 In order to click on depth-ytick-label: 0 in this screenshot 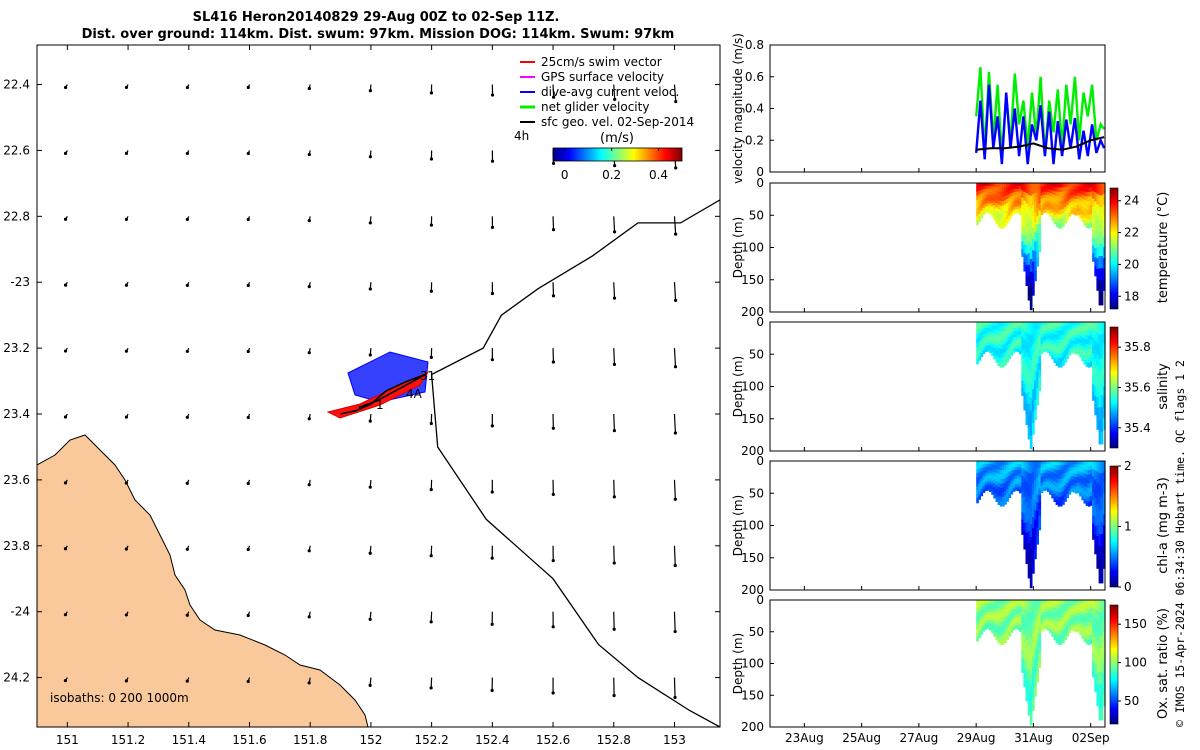, I will do `click(760, 183)`.